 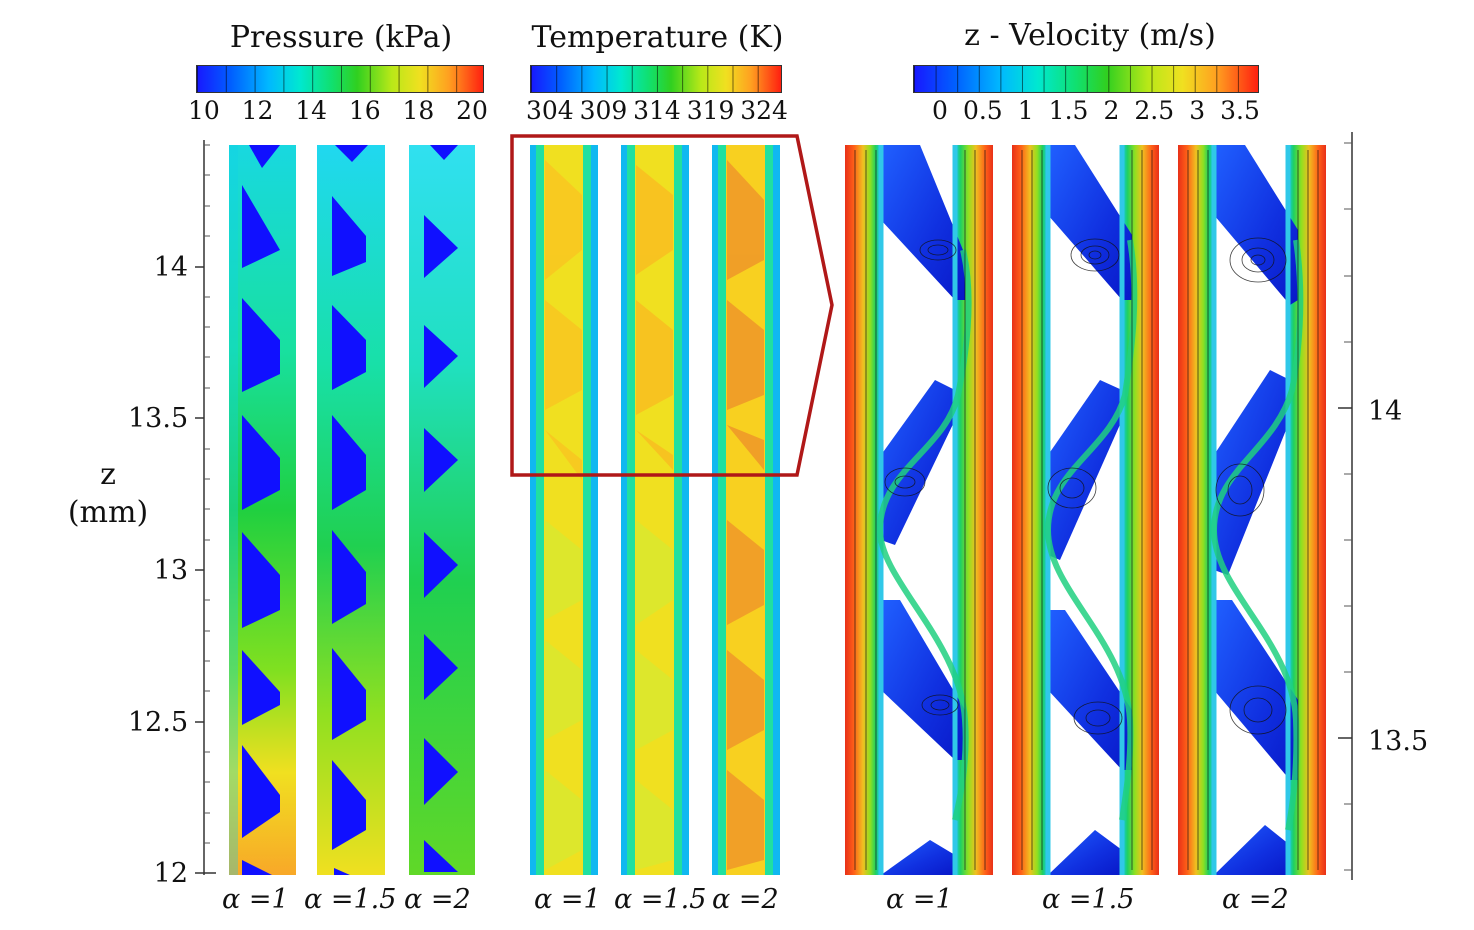 I want to click on velocity-tick: 1, so click(x=1025, y=110).